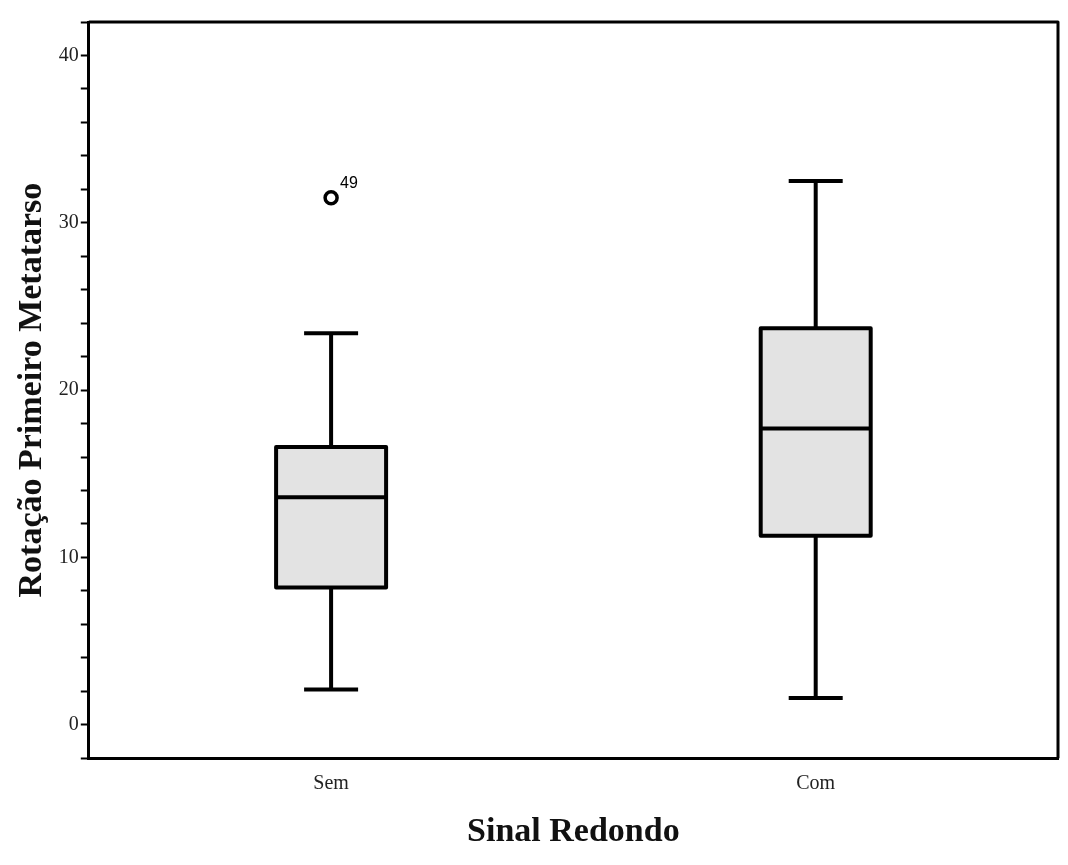 The width and height of the screenshot is (1068, 865). I want to click on y-tick-label: 20, so click(68, 388).